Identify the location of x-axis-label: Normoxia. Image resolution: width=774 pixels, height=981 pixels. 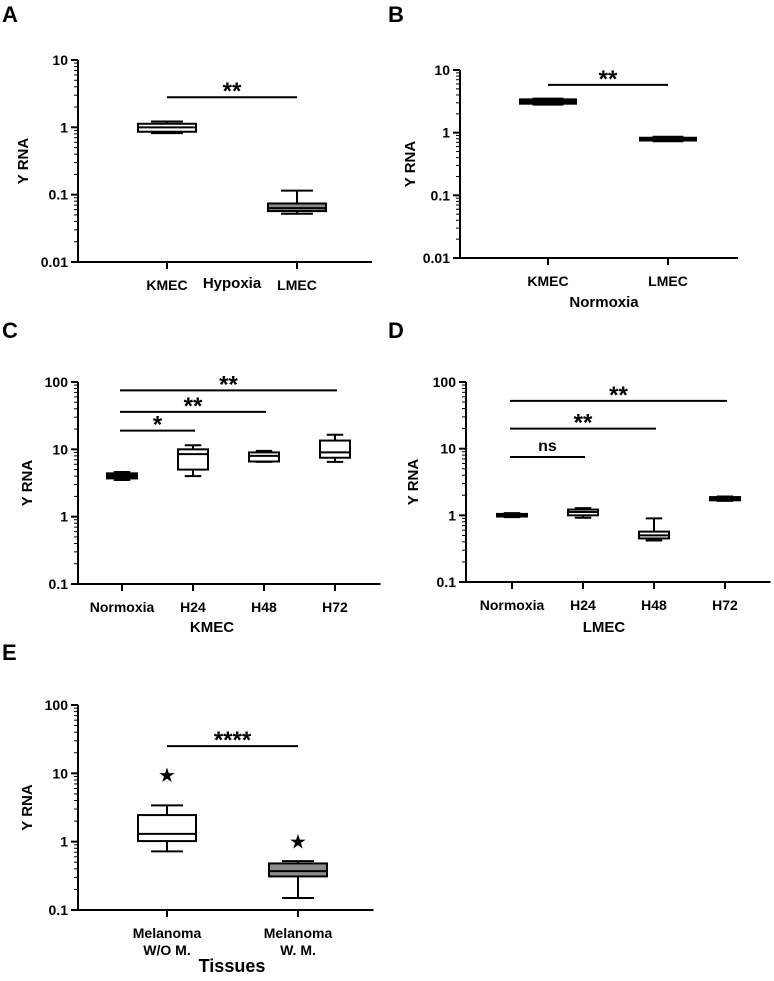
(604, 302).